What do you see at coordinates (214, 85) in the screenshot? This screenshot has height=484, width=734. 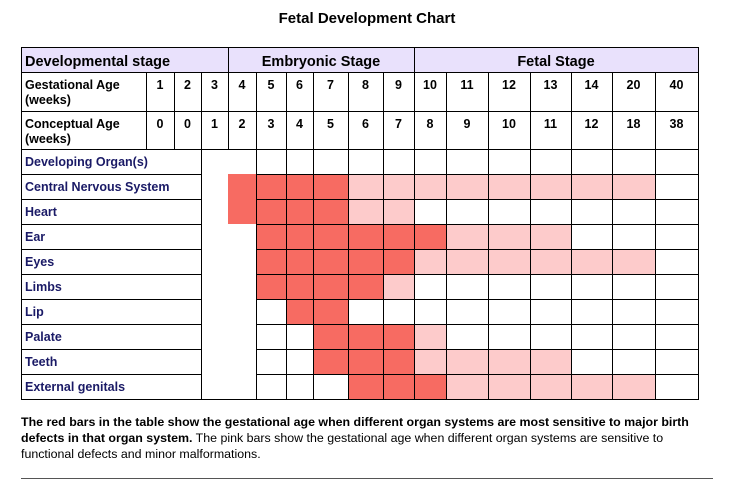 I see `gestational-week-value: 3` at bounding box center [214, 85].